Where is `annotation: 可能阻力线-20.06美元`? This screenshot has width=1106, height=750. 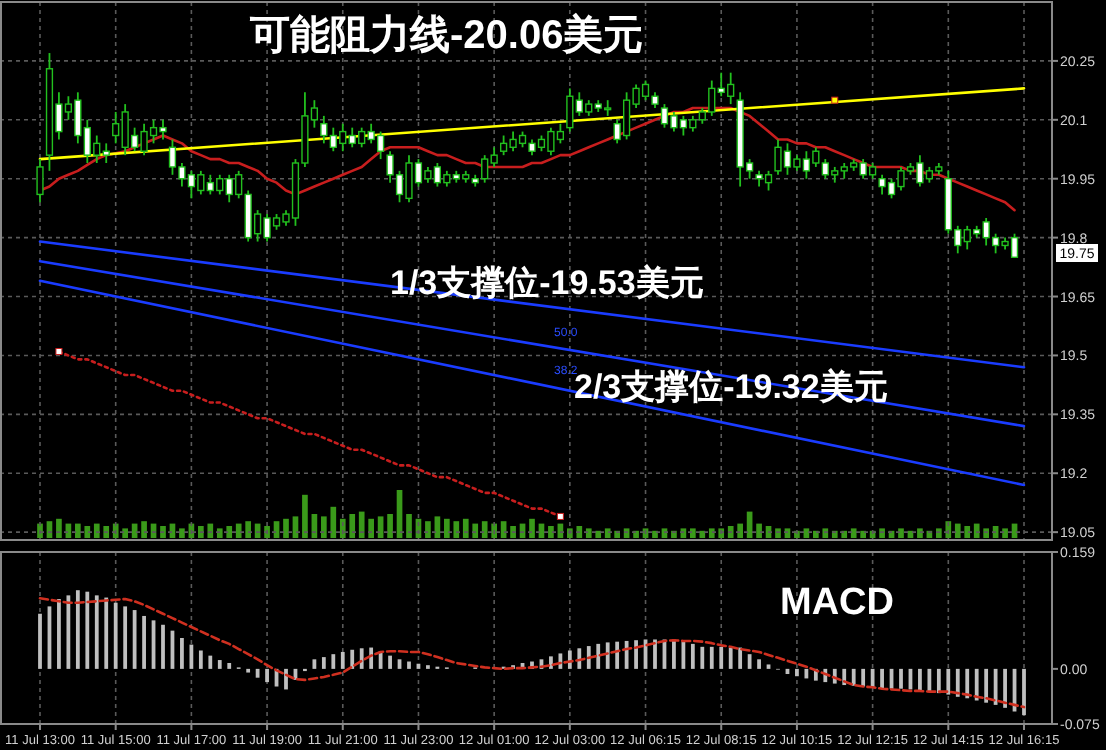
annotation: 可能阻力线-20.06美元 is located at coordinates (446, 35).